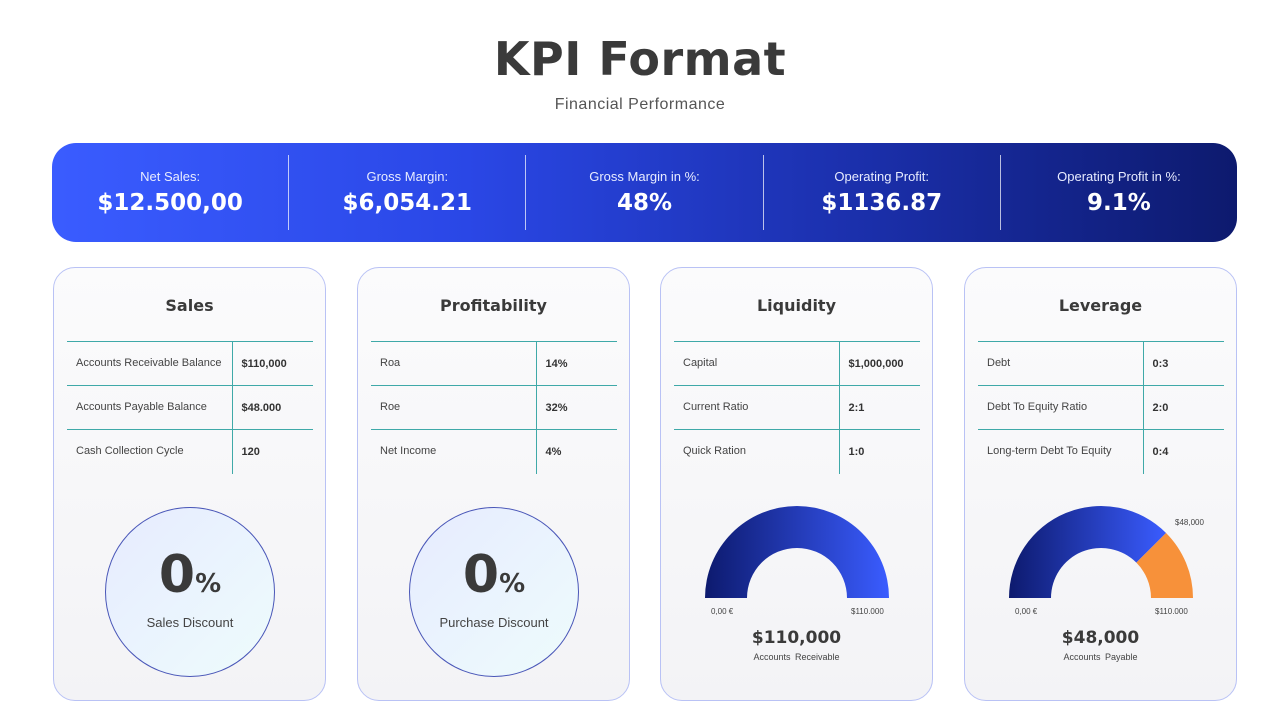 This screenshot has width=1280, height=720. I want to click on kpi-value: $12.500,00, so click(170, 203).